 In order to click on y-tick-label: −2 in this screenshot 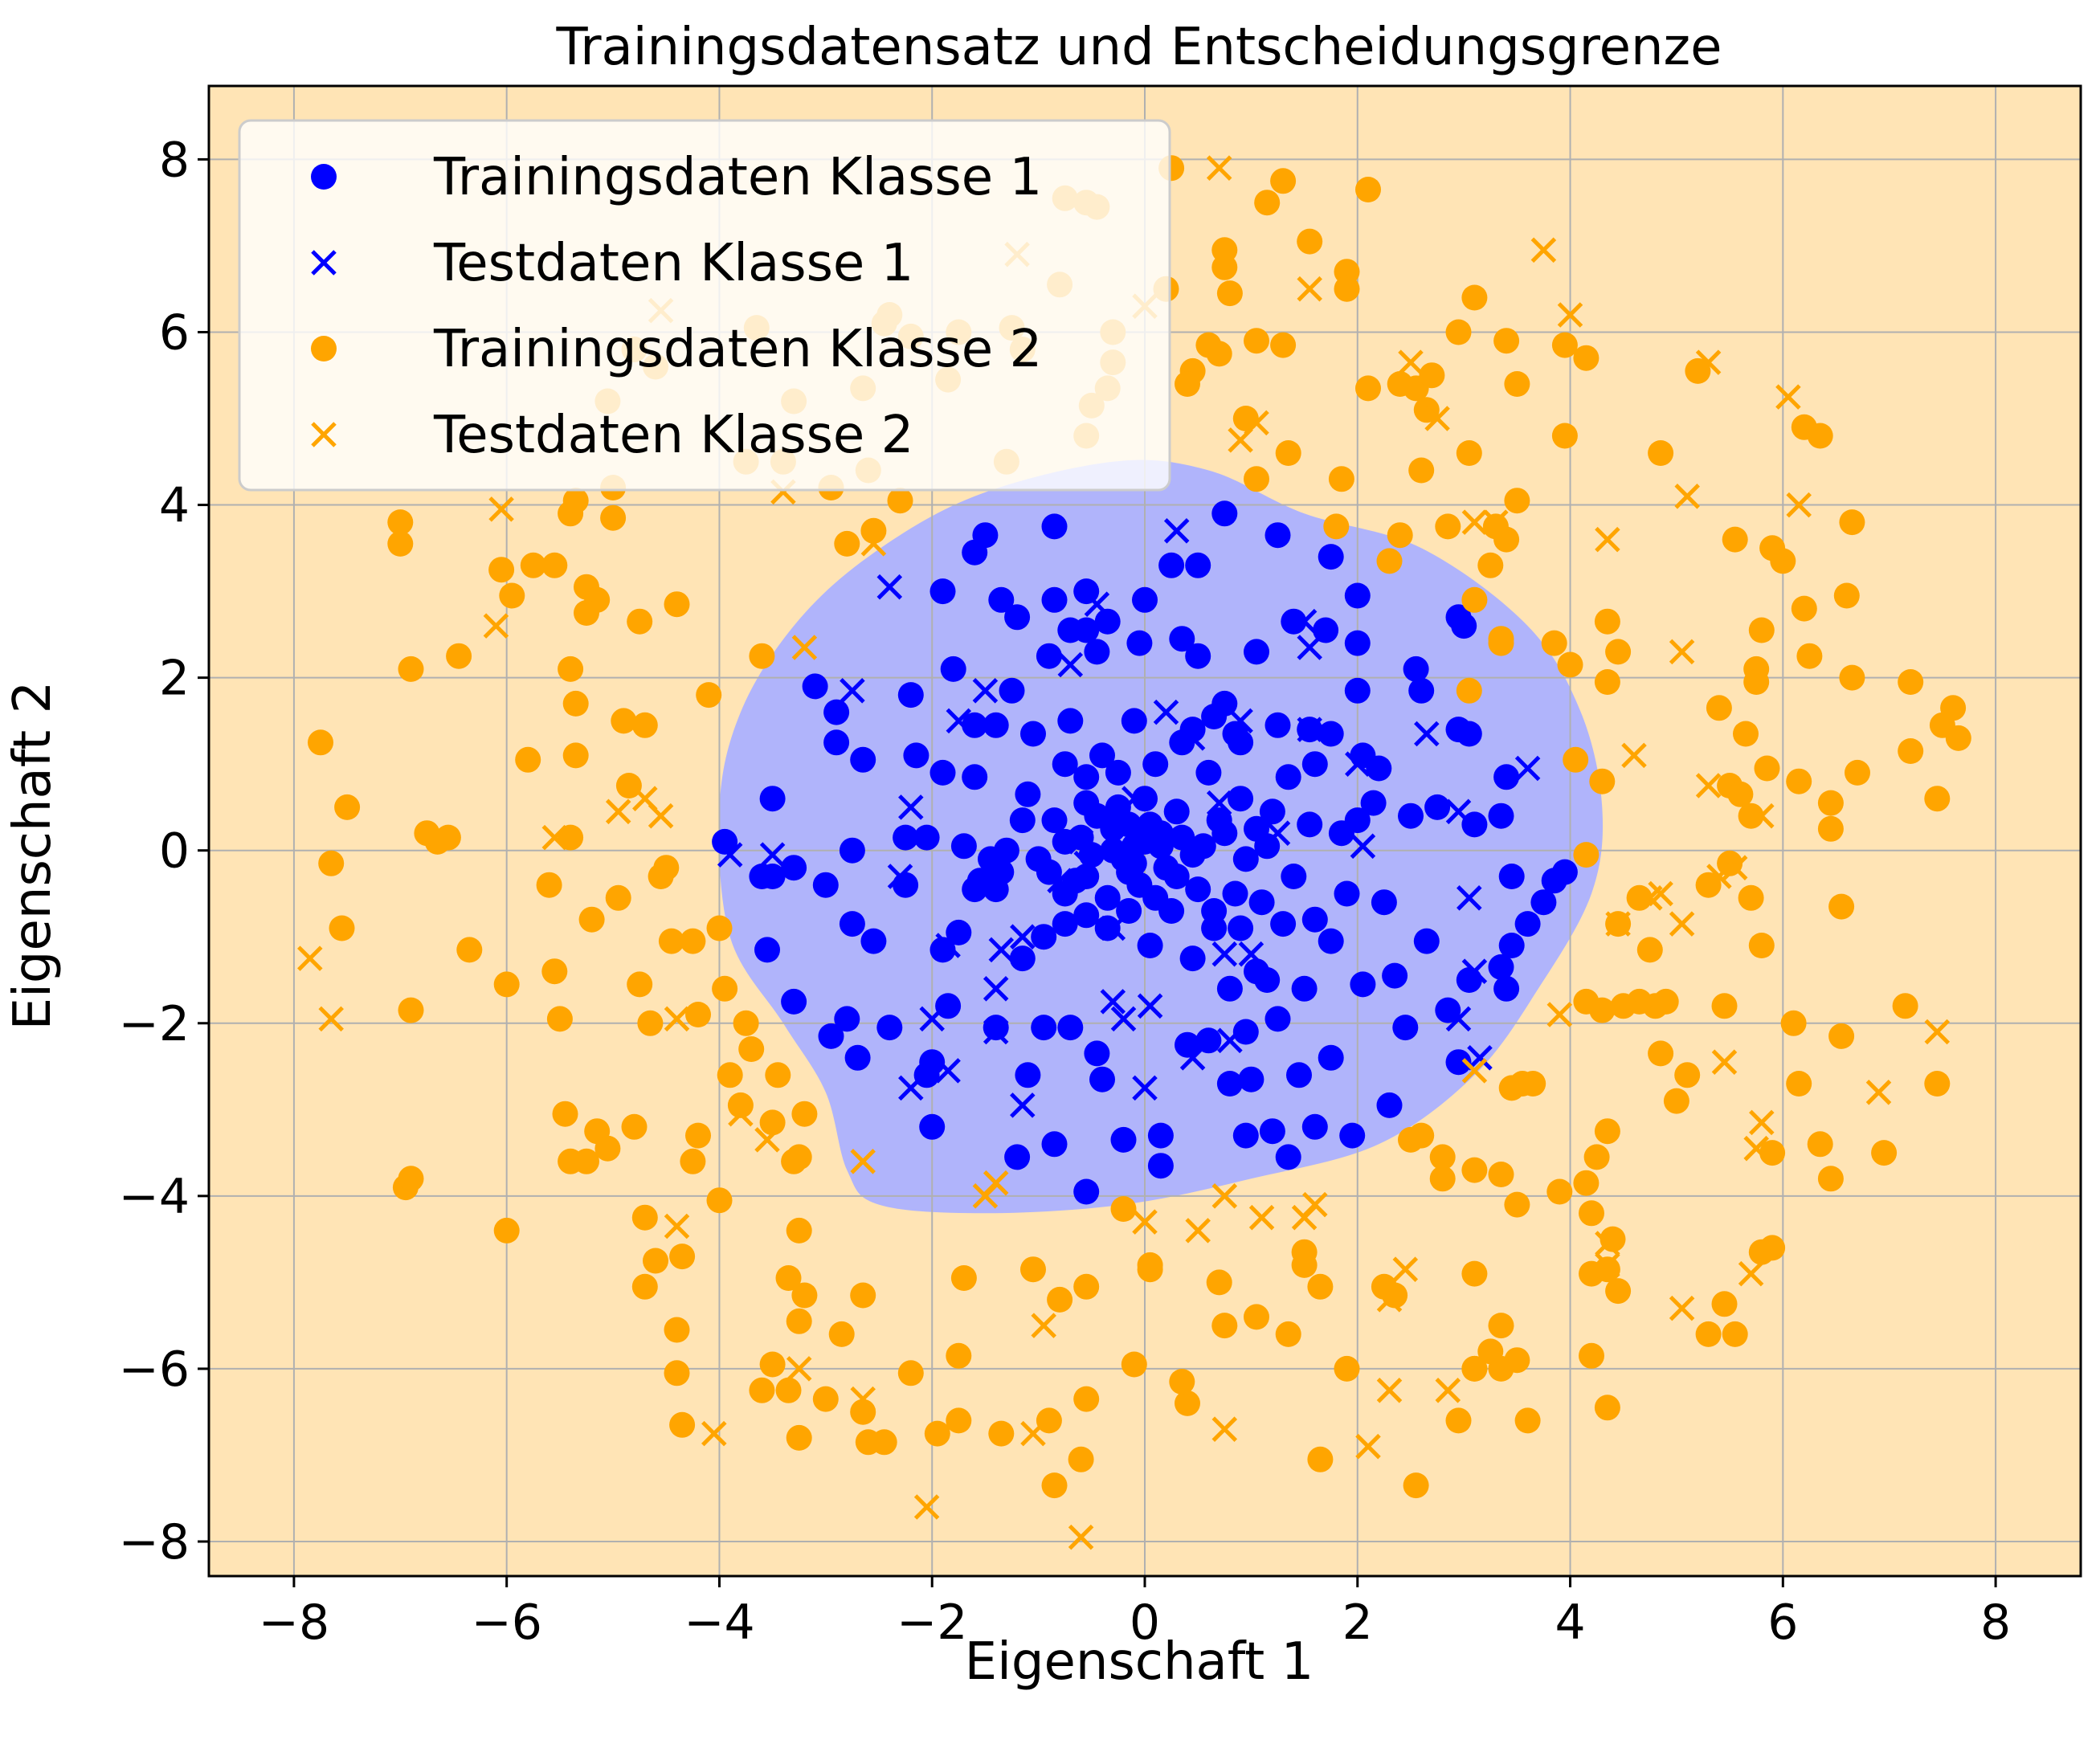, I will do `click(154, 1024)`.